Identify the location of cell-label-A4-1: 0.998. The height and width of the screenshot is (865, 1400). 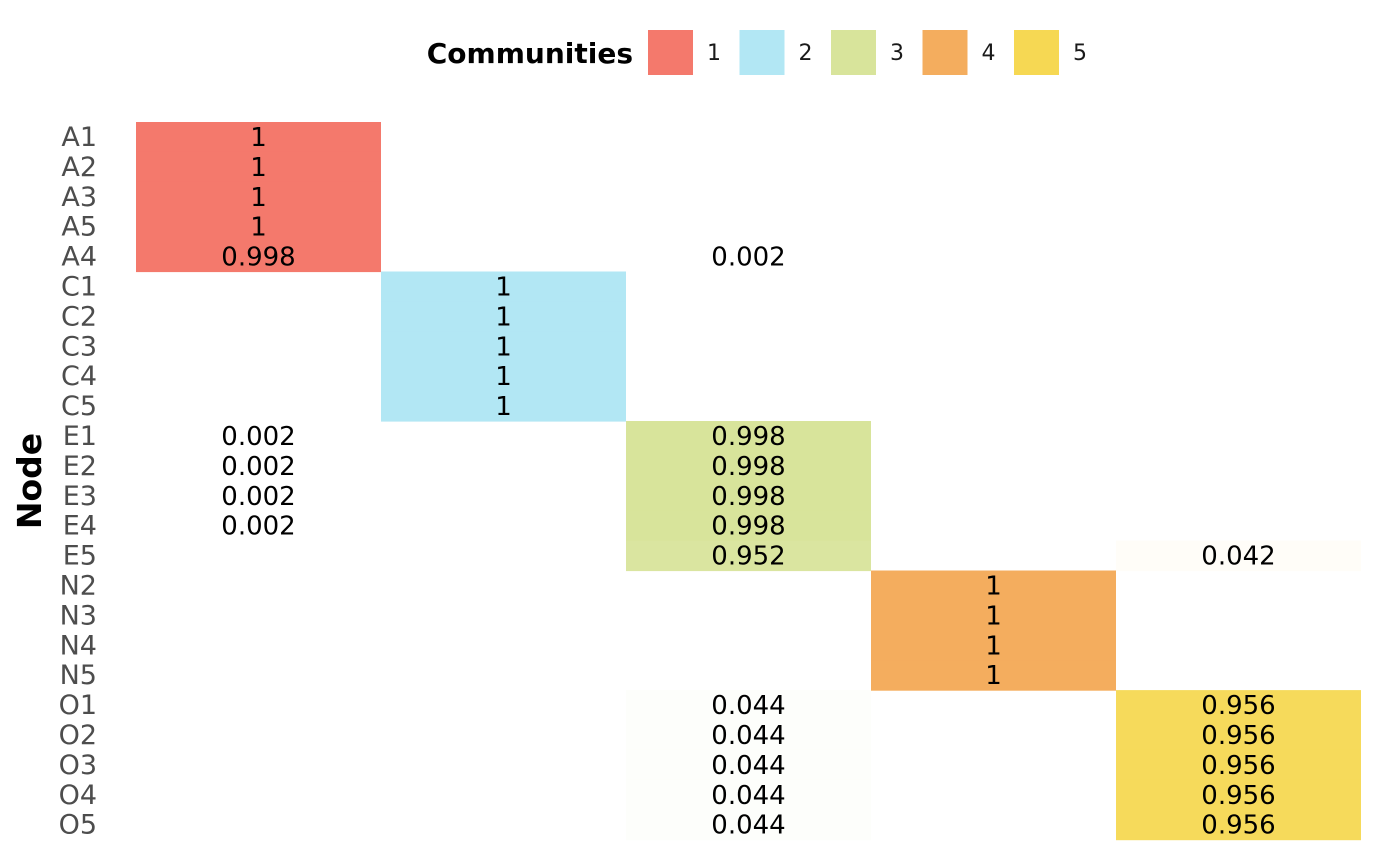
(258, 258).